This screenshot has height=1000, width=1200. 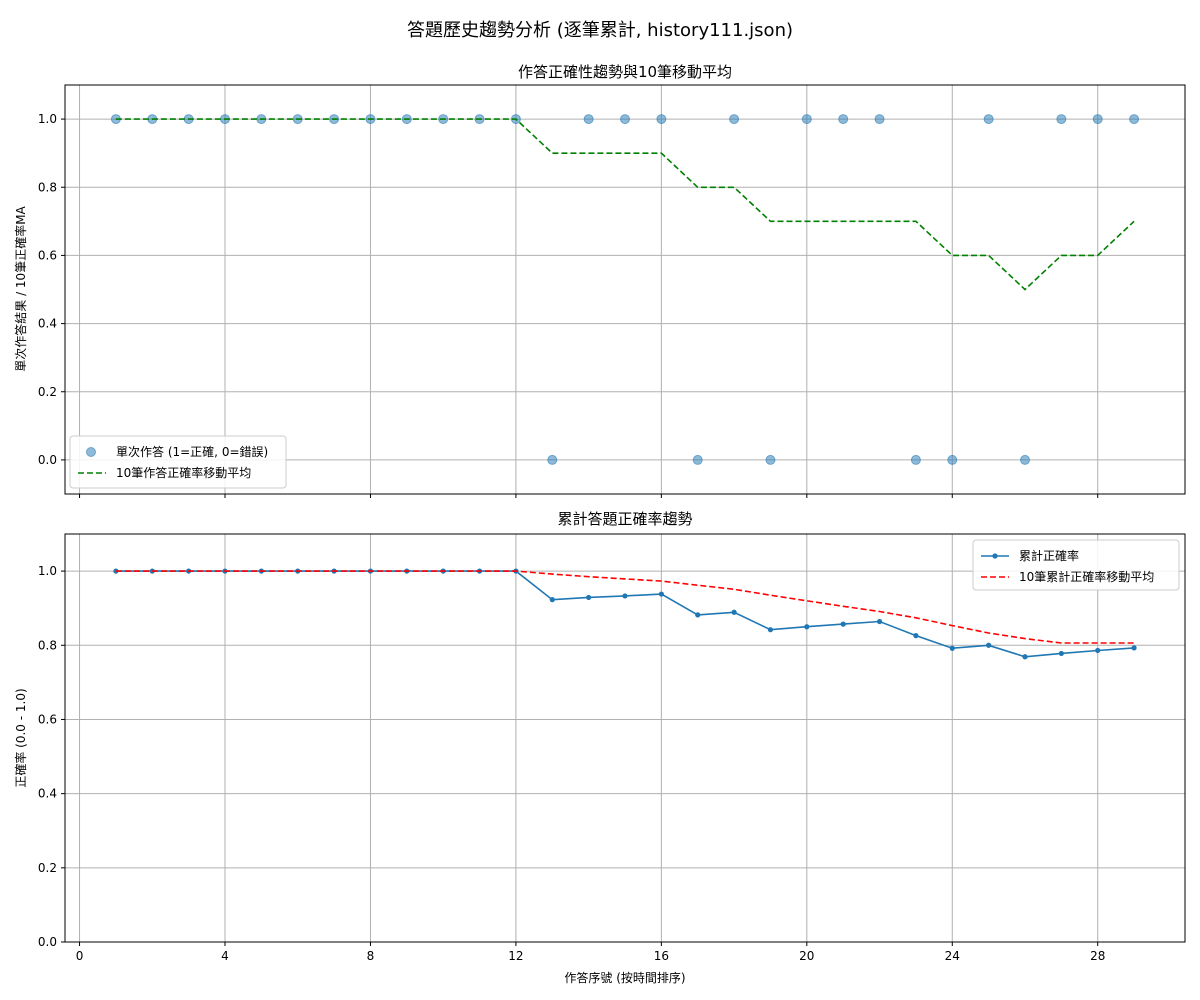 What do you see at coordinates (625, 204) in the screenshot?
I see `chart-0-series-line` at bounding box center [625, 204].